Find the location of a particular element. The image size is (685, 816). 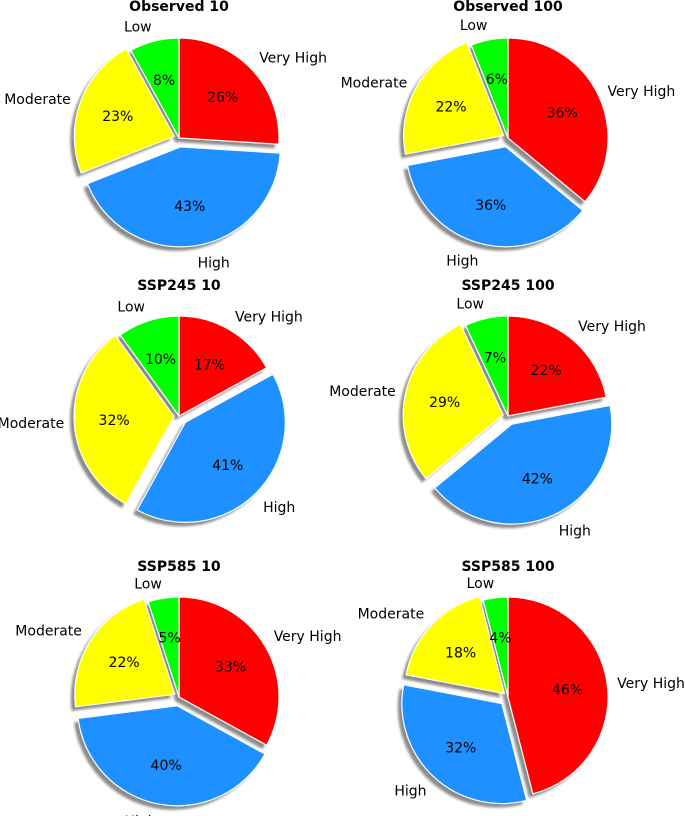

pct-label-low: 6% is located at coordinates (497, 80).